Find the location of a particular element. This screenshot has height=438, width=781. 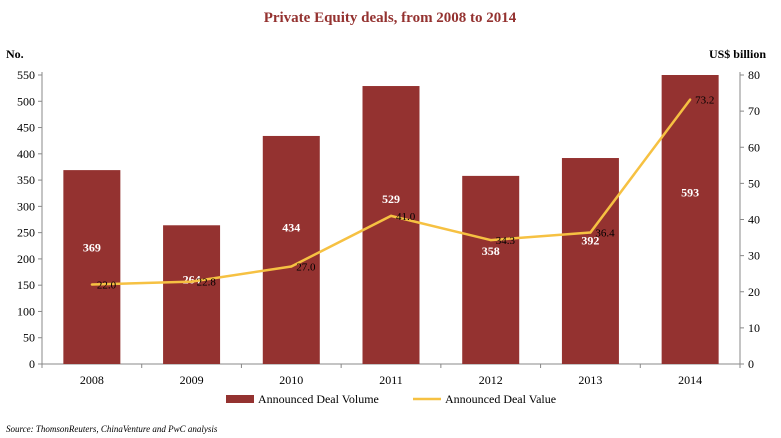

line-data-label: 36.4 is located at coordinates (605, 234).